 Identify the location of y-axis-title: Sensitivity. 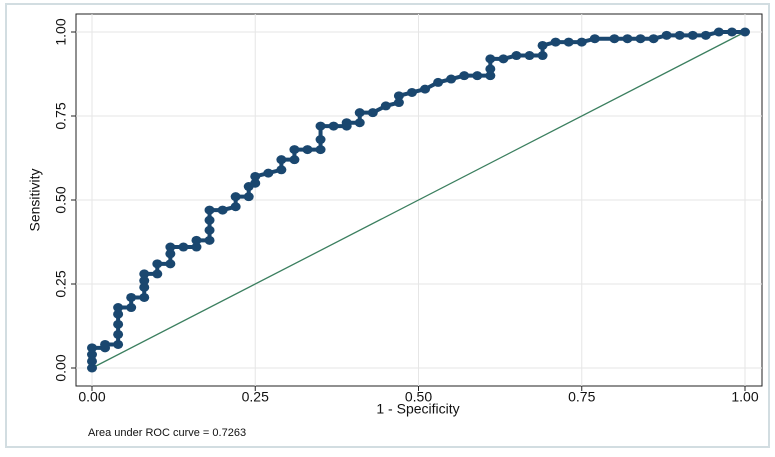
(35, 199).